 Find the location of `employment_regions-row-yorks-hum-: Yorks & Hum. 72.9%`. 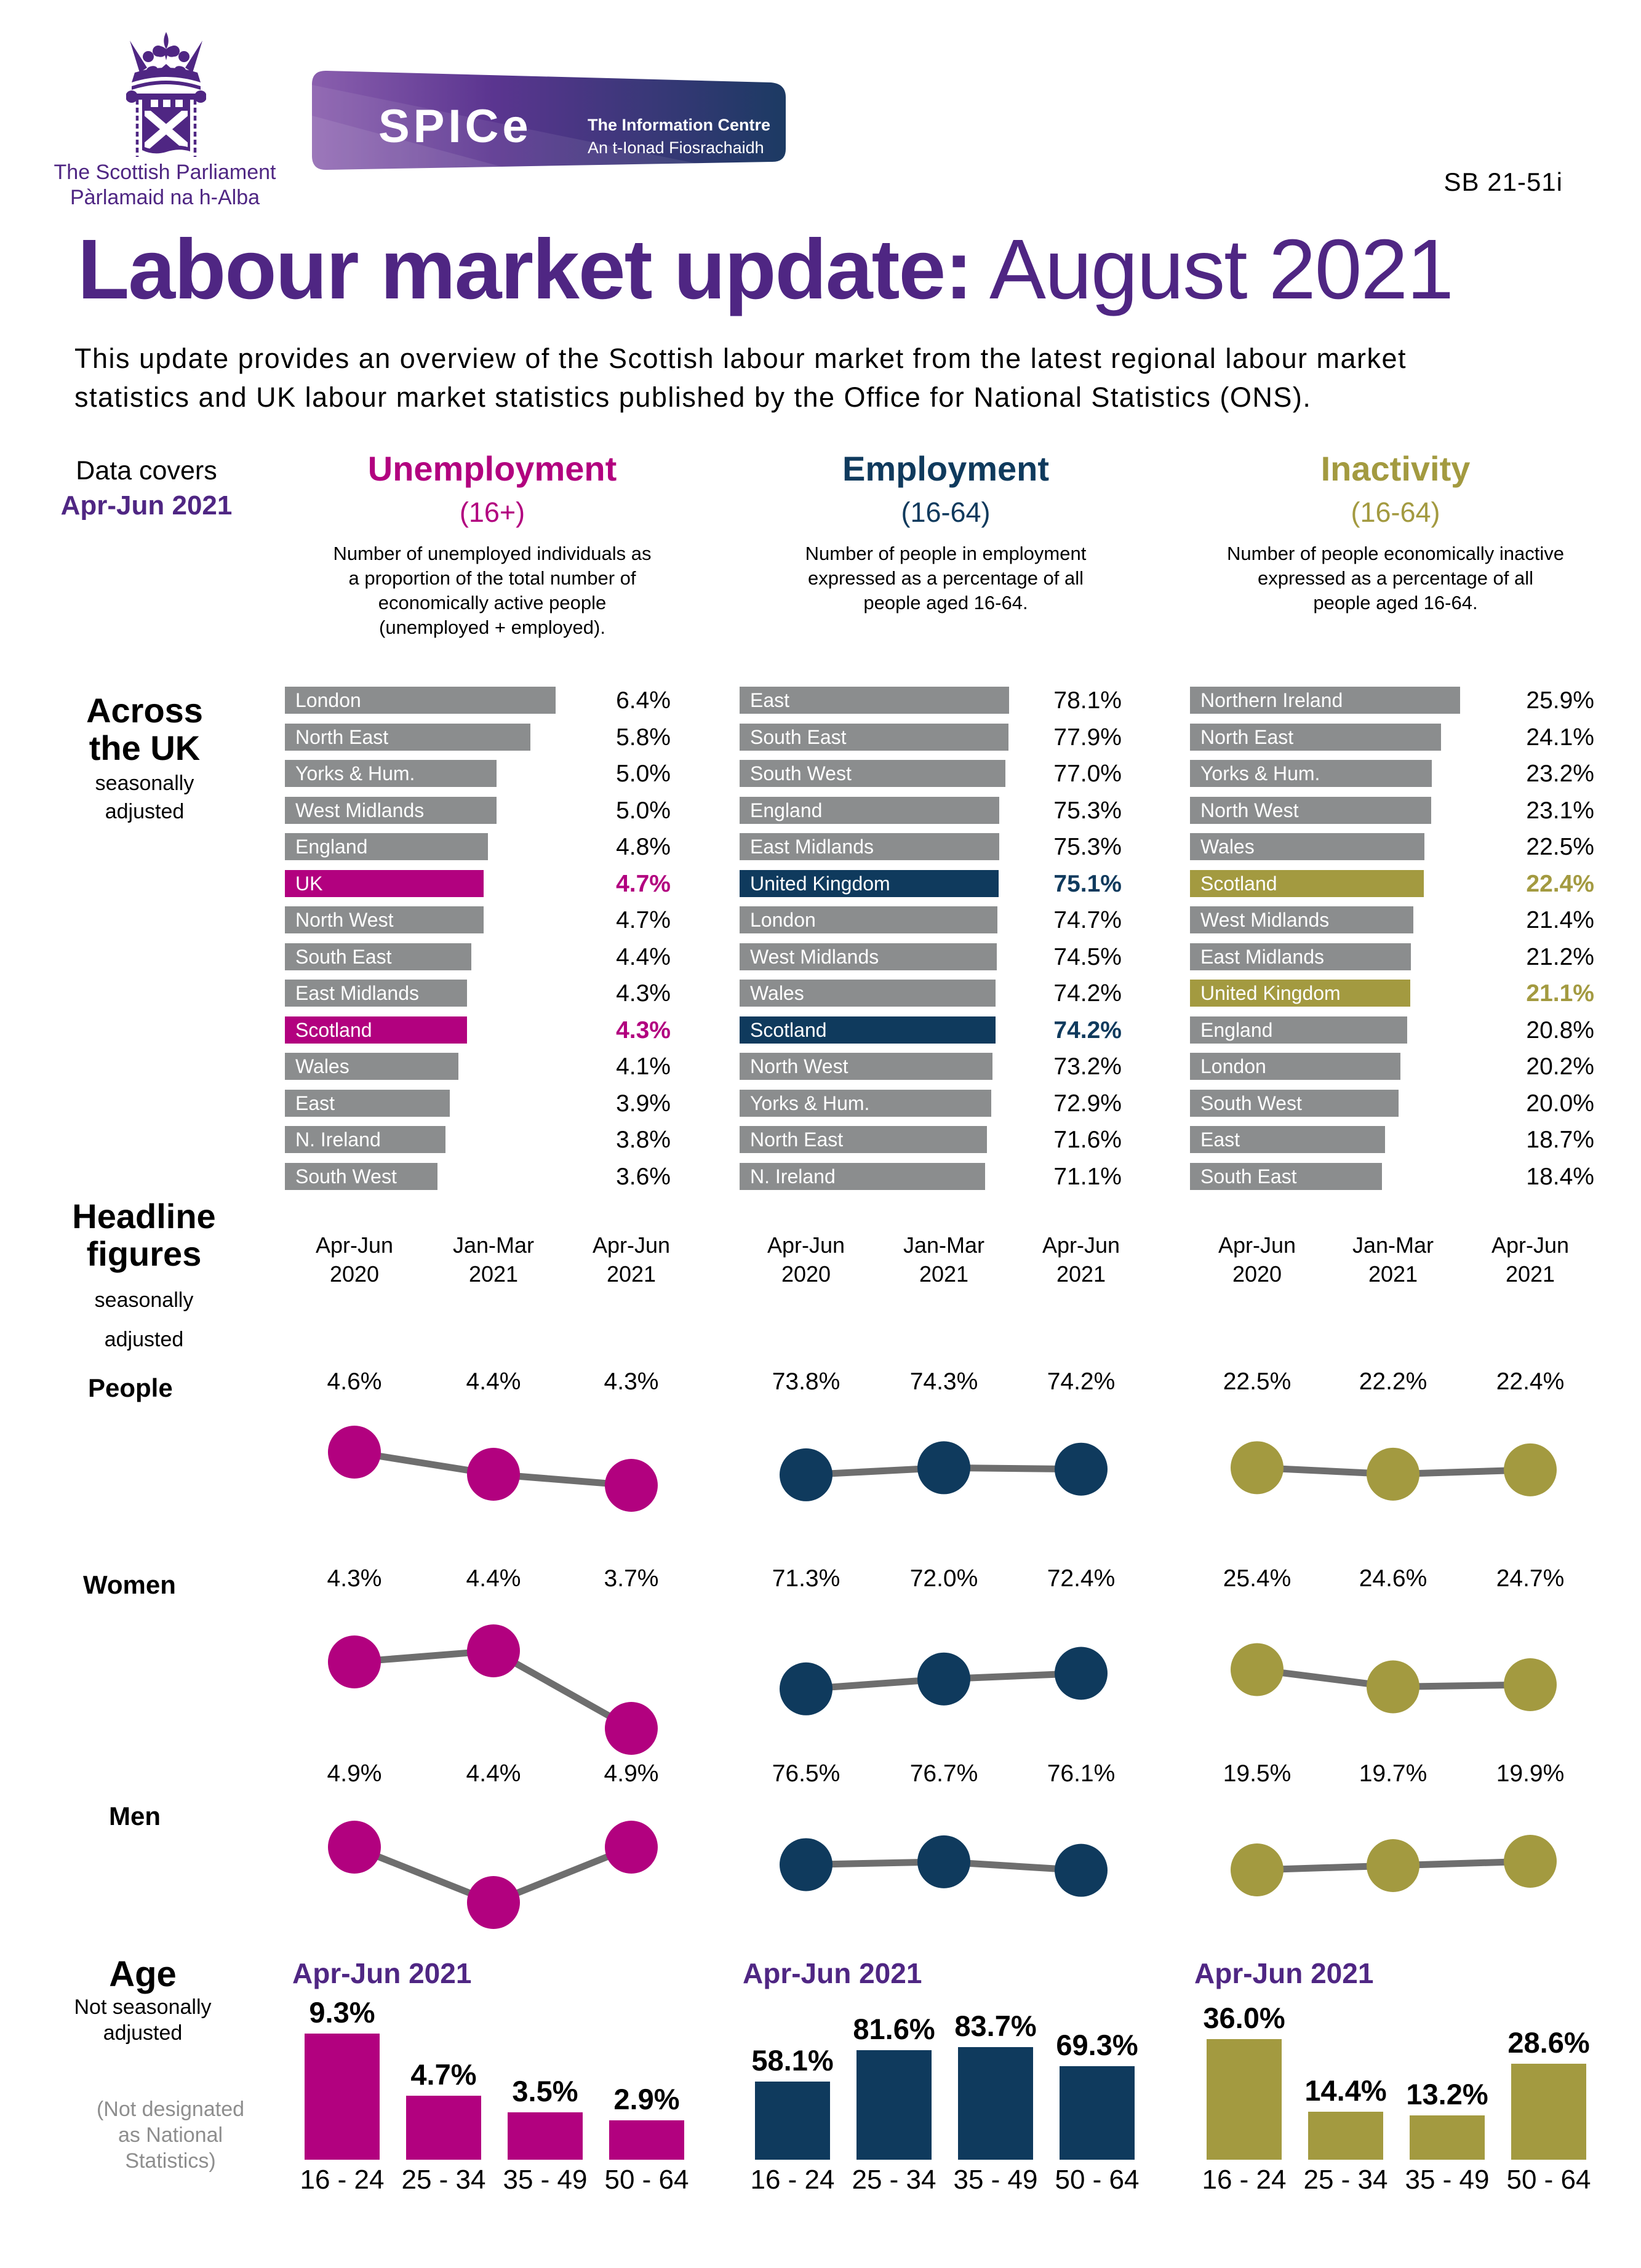

employment_regions-row-yorks-hum-: Yorks & Hum. 72.9% is located at coordinates (931, 1103).